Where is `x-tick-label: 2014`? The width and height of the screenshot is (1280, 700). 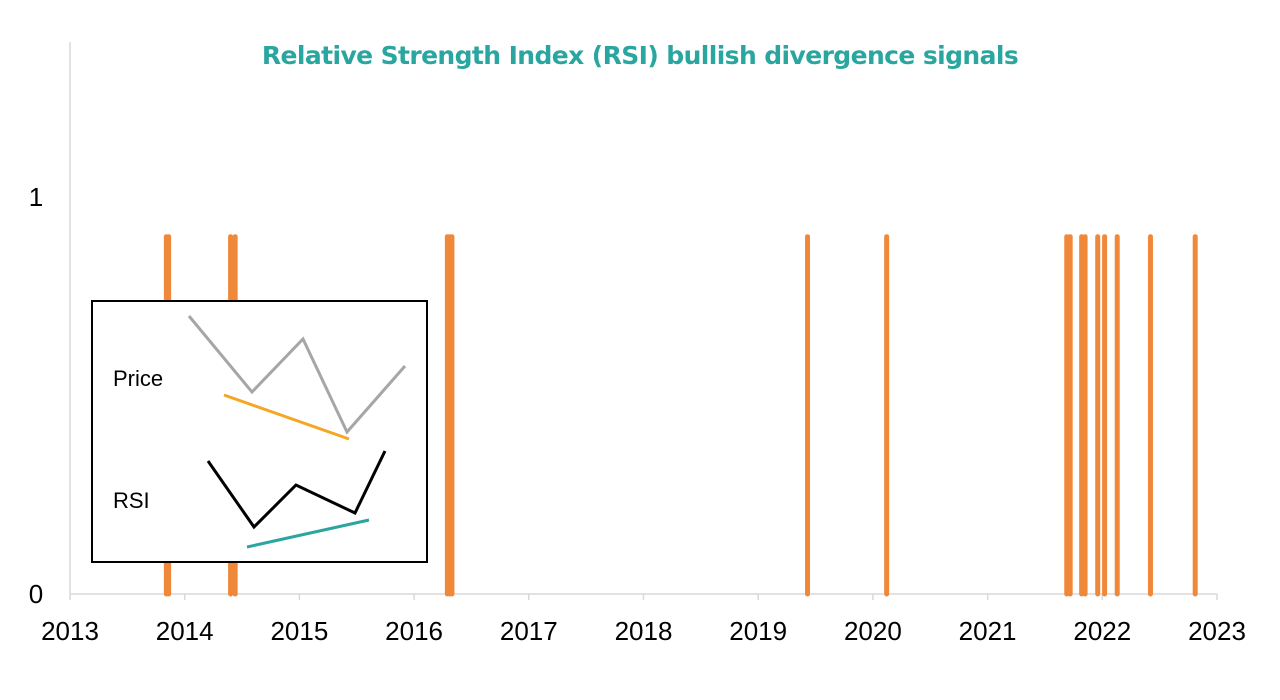 x-tick-label: 2014 is located at coordinates (185, 631).